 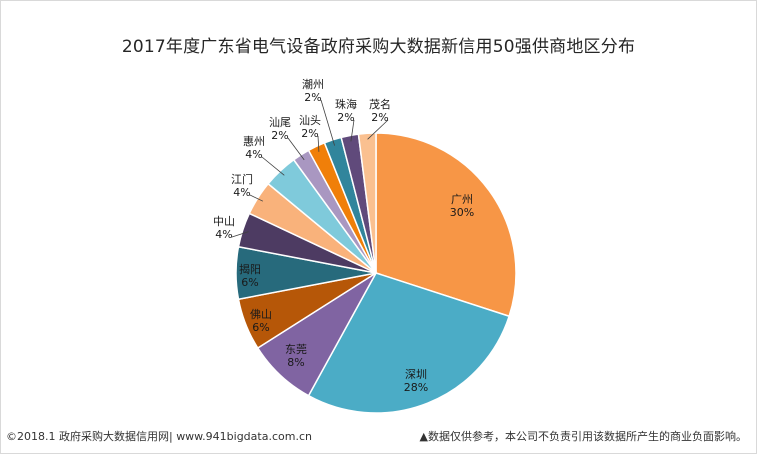 I want to click on slice-percent-1: 28%, so click(x=416, y=387).